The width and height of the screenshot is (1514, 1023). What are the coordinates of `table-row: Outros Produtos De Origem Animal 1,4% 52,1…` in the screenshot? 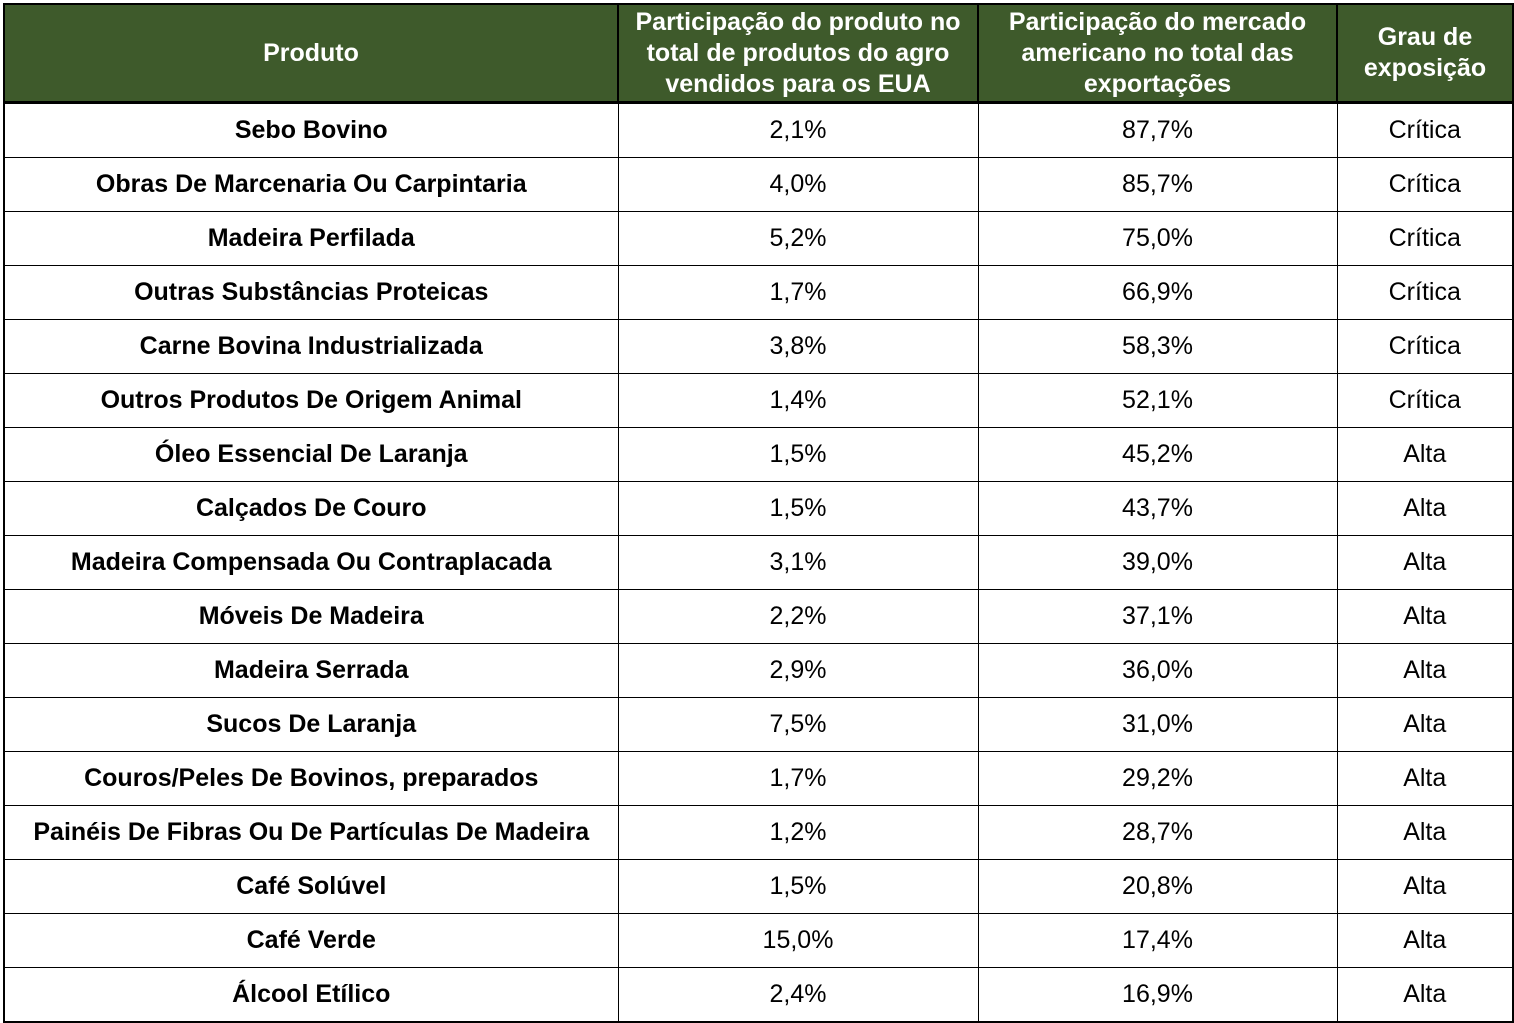 It's located at (758, 400).